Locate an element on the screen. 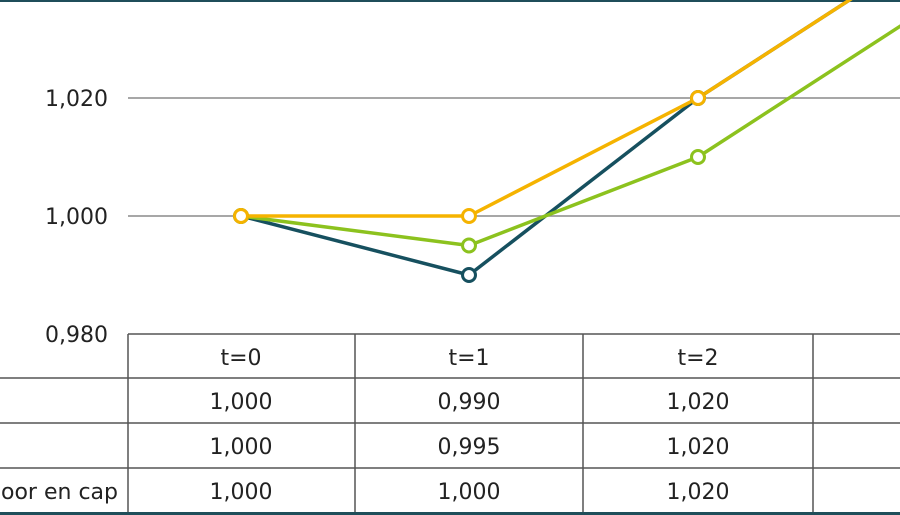  y-tick-label: 1,020 is located at coordinates (76, 99).